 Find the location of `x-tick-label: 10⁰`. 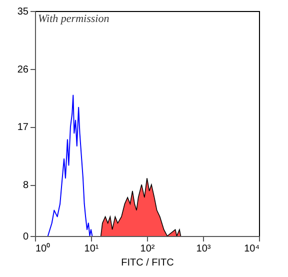

x-tick-label: 10⁰ is located at coordinates (43, 248).